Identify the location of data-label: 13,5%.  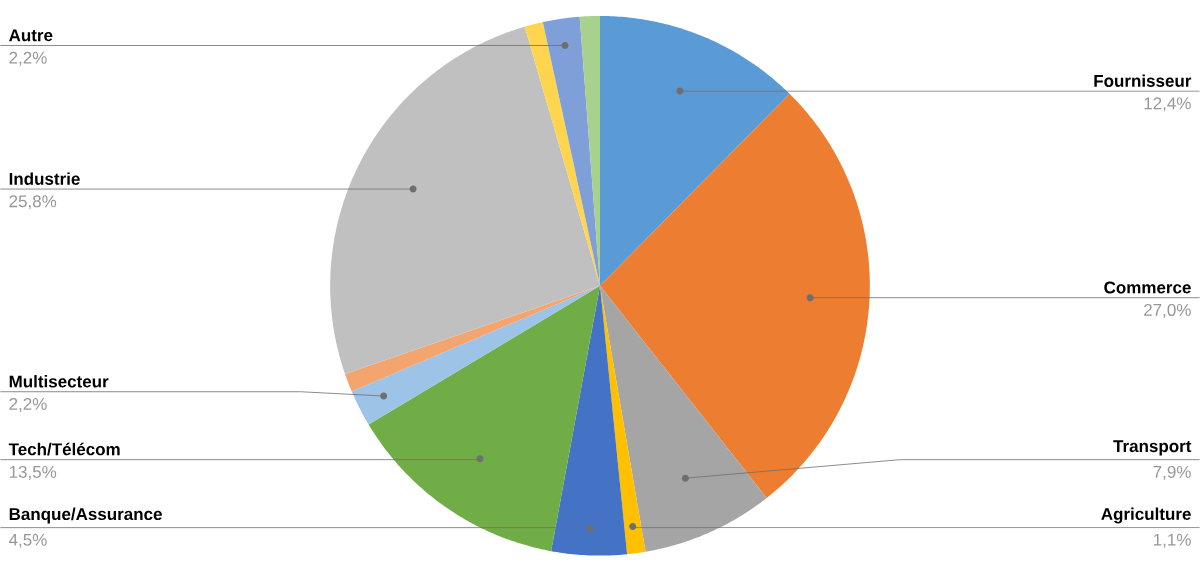
(33, 473).